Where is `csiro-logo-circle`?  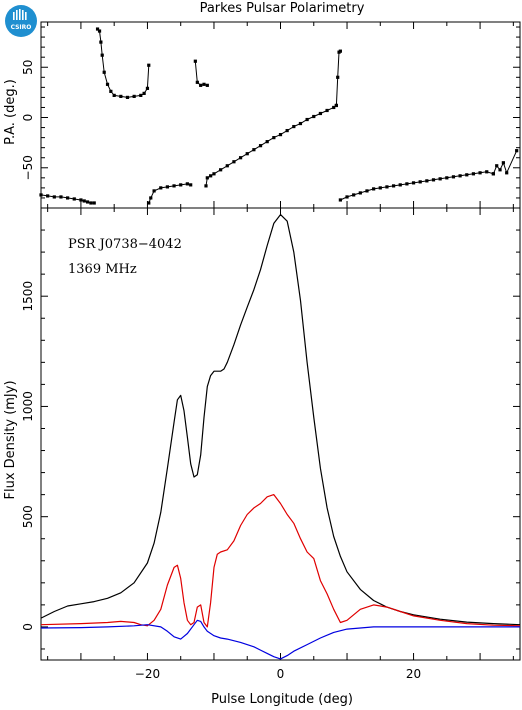 csiro-logo-circle is located at coordinates (21, 21).